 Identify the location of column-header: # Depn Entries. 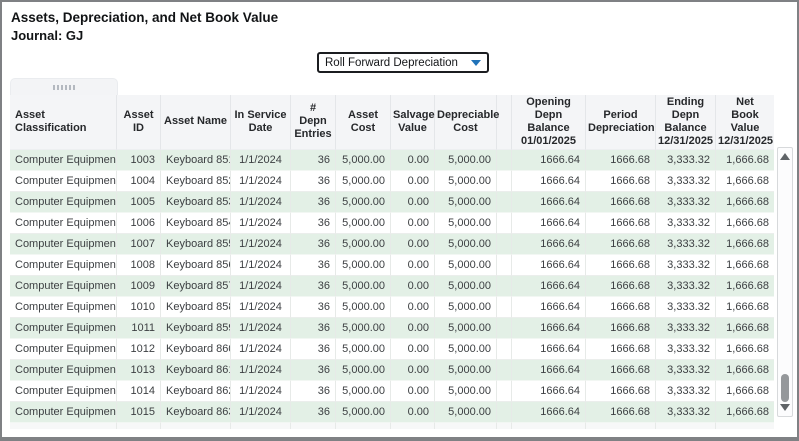
(313, 122).